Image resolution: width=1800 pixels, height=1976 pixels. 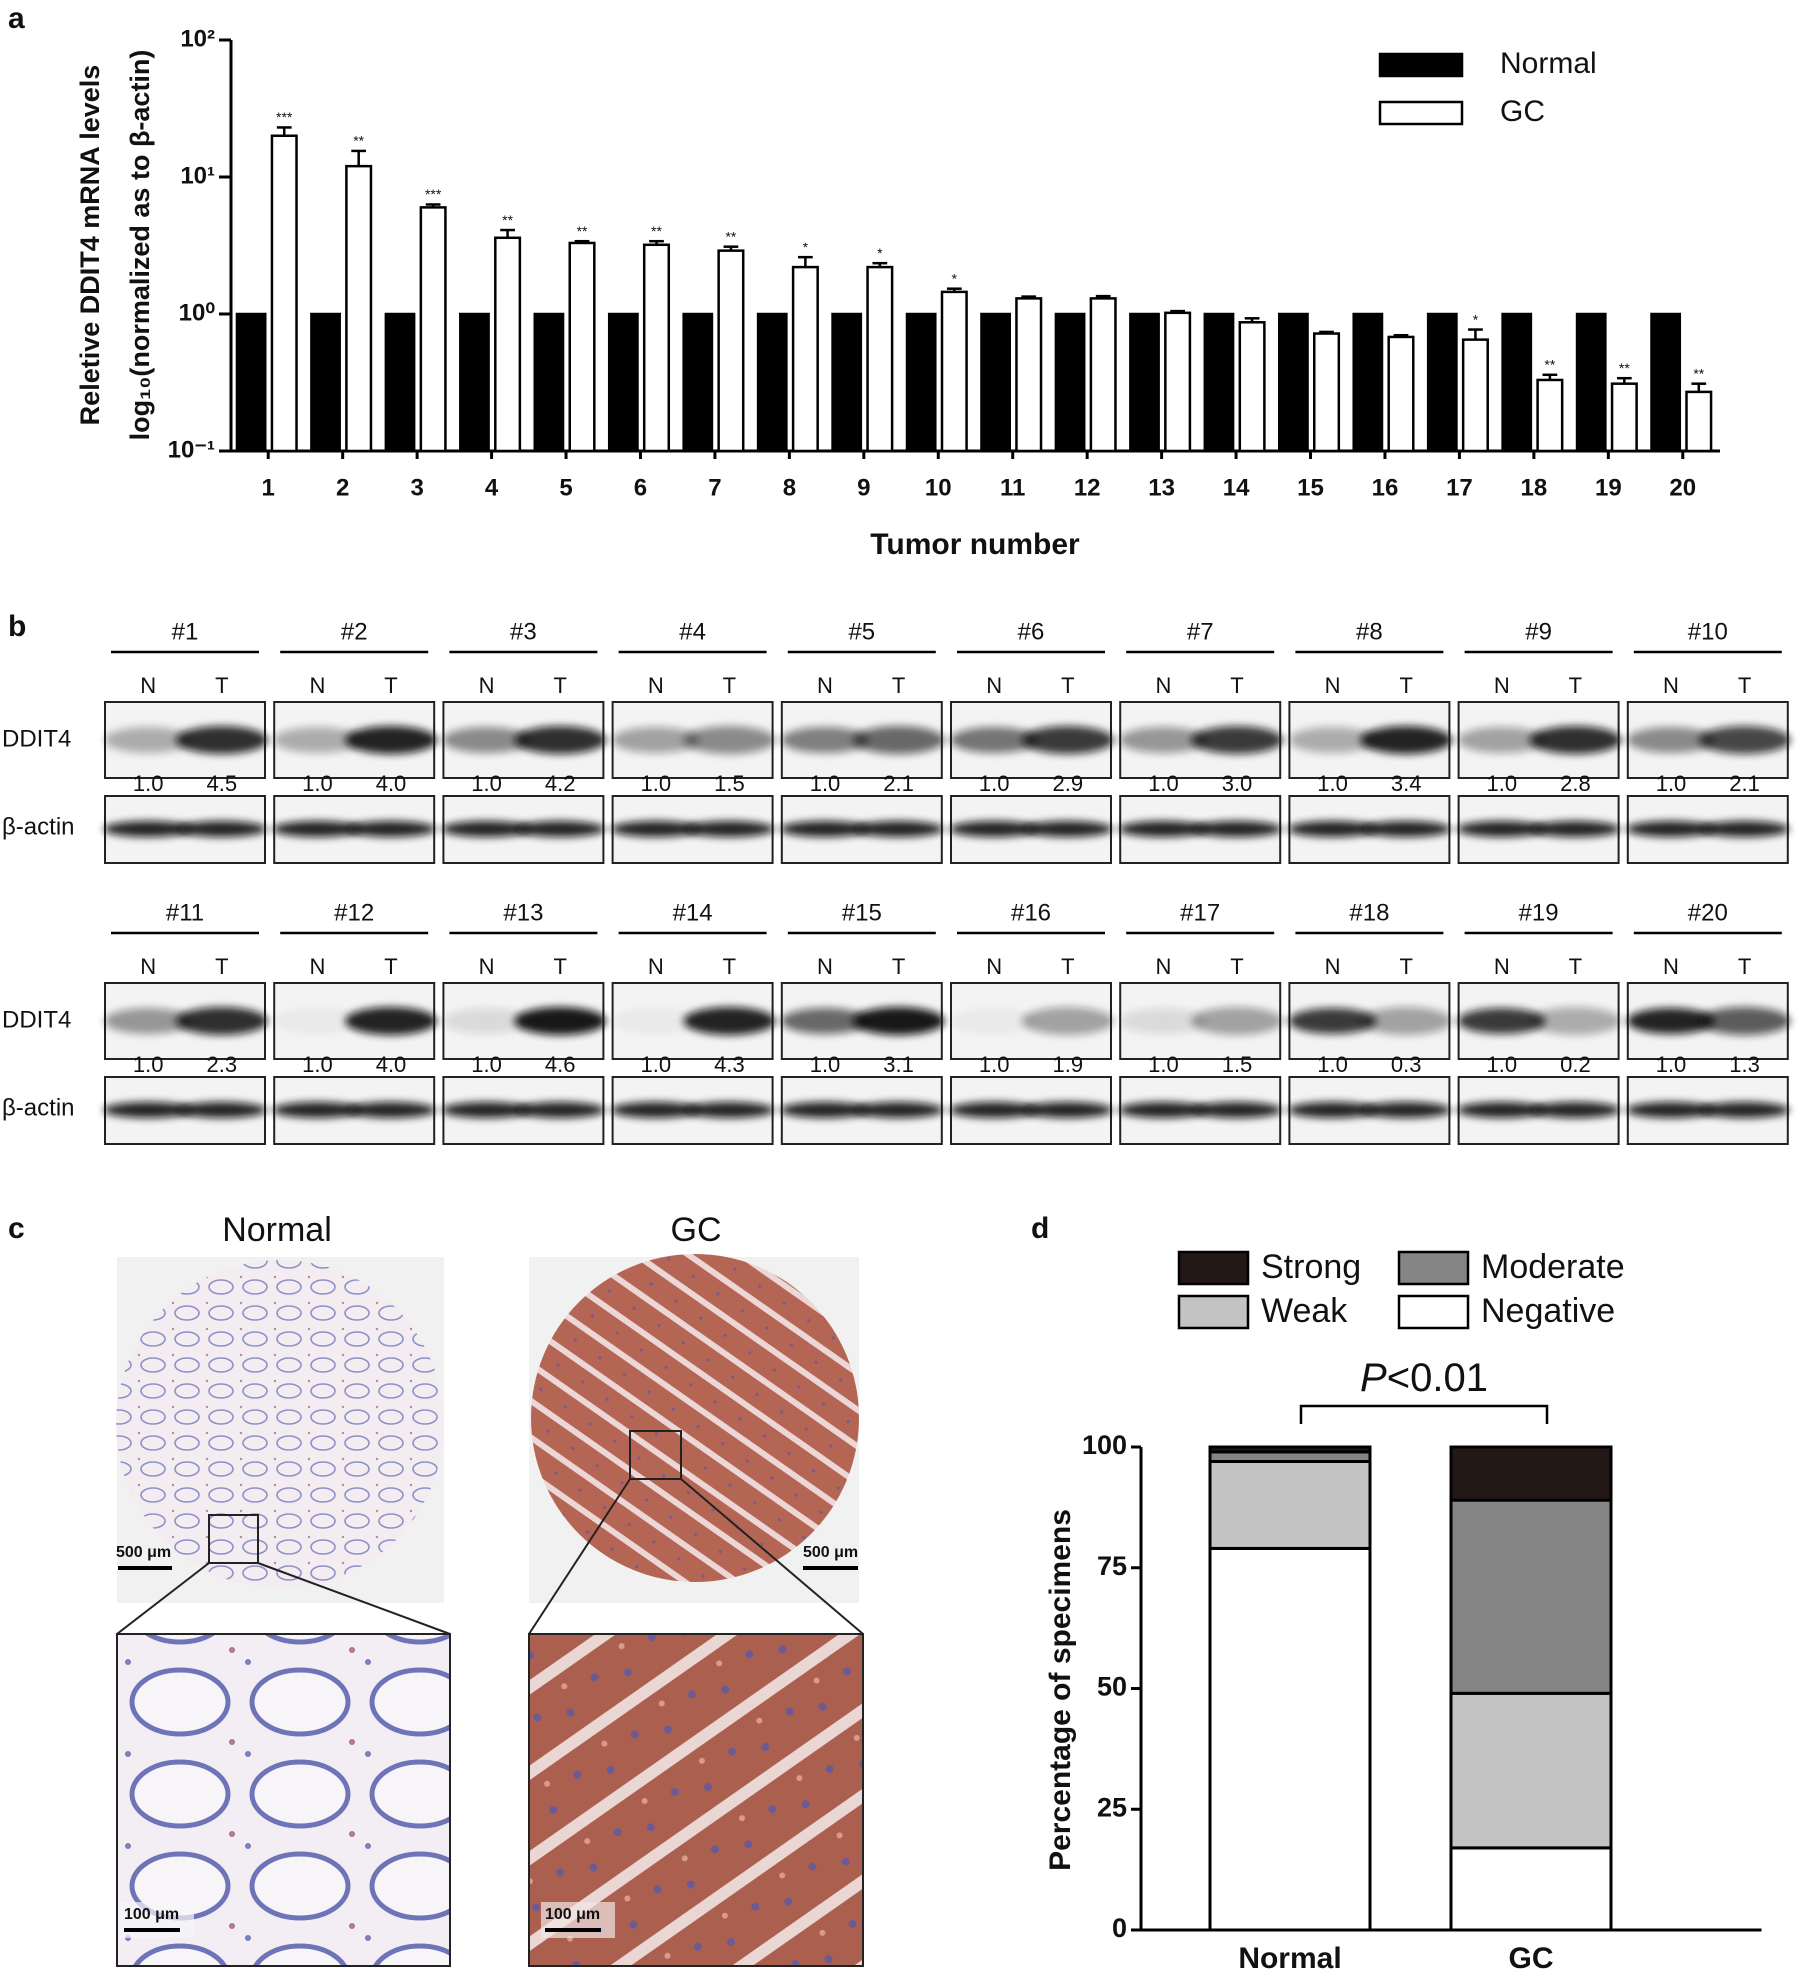 What do you see at coordinates (1068, 783) in the screenshot?
I see `ratio-label: 2.9` at bounding box center [1068, 783].